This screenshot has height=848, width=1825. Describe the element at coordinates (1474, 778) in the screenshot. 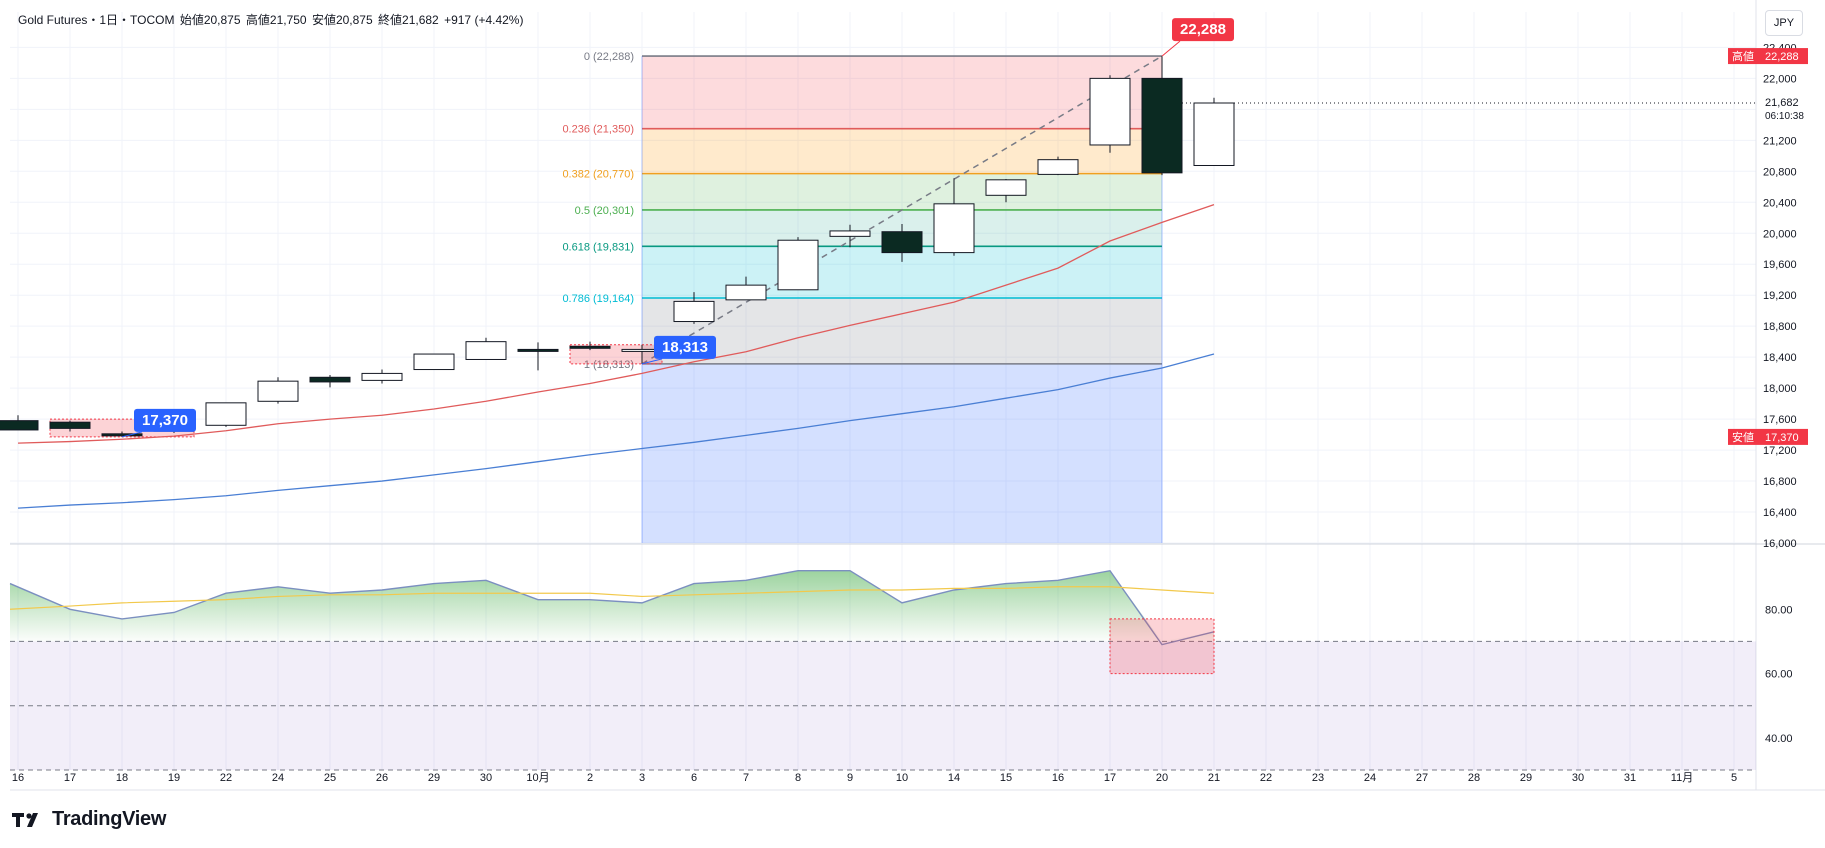

I see `time-tick-label: 28` at that location.